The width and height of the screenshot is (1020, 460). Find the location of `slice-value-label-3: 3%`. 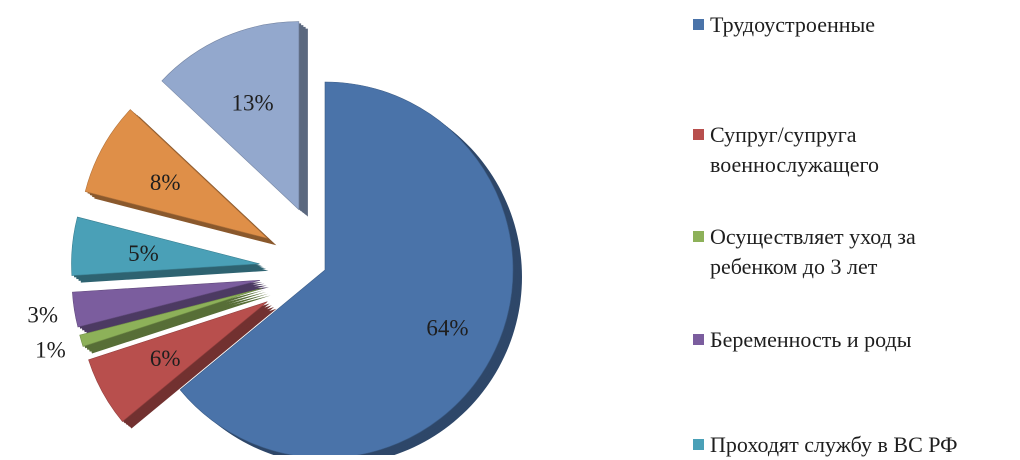

slice-value-label-3: 3% is located at coordinates (42, 315).